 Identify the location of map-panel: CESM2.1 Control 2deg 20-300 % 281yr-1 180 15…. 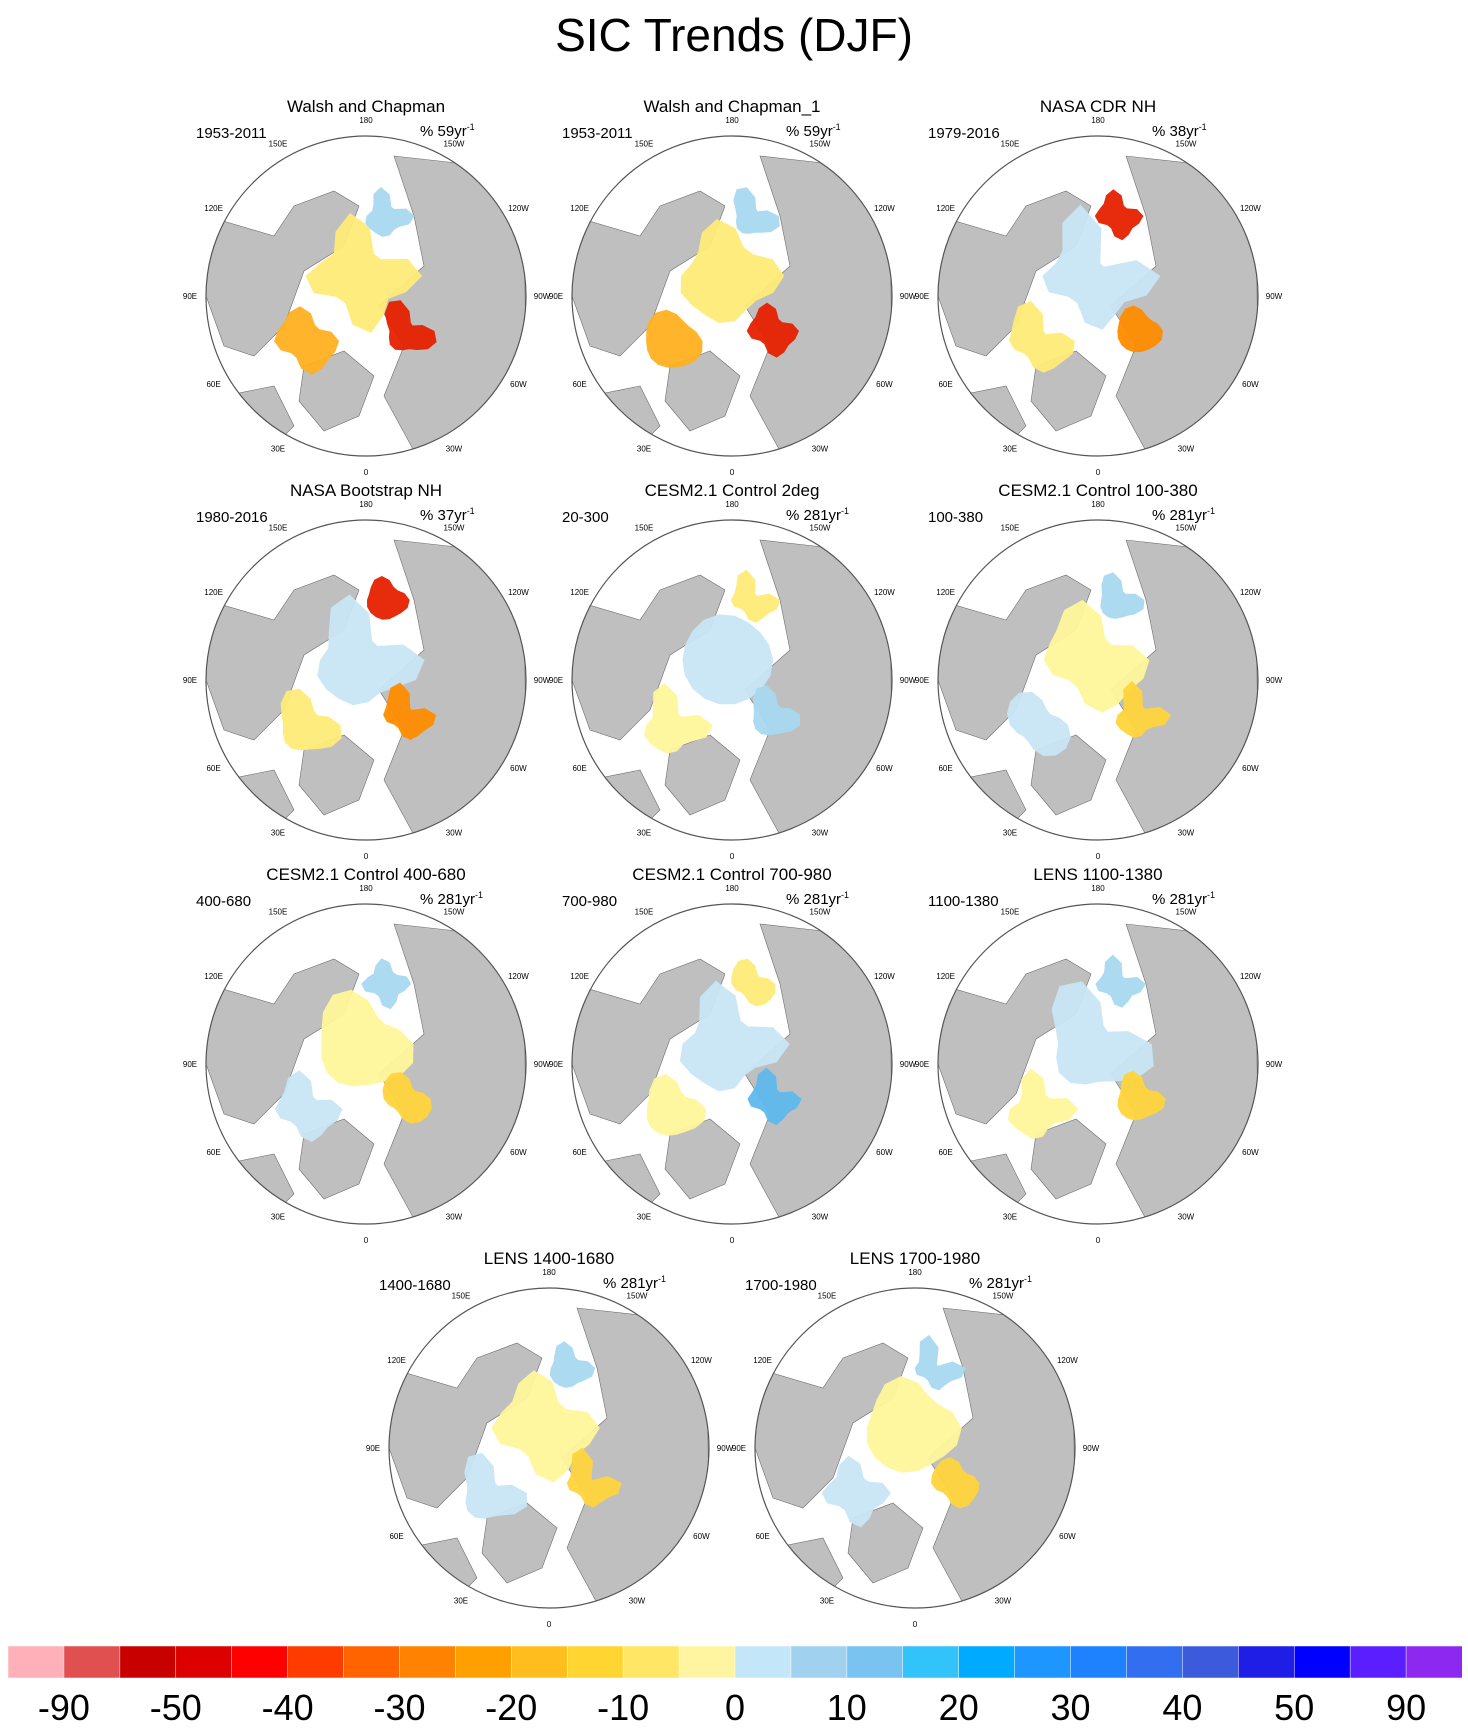
(733, 670).